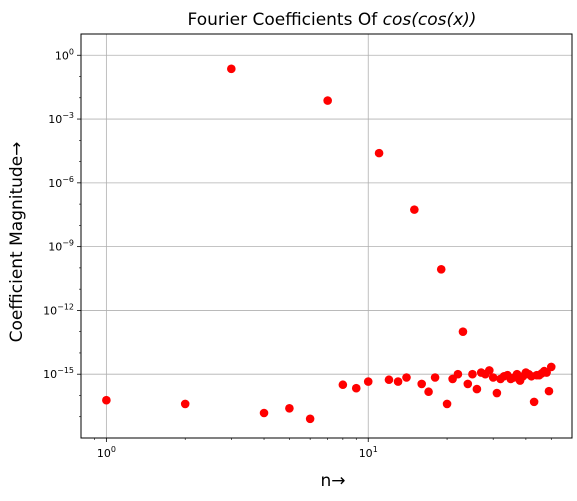 The image size is (577, 501). I want to click on x-tick-label: 10⁰, so click(106, 452).